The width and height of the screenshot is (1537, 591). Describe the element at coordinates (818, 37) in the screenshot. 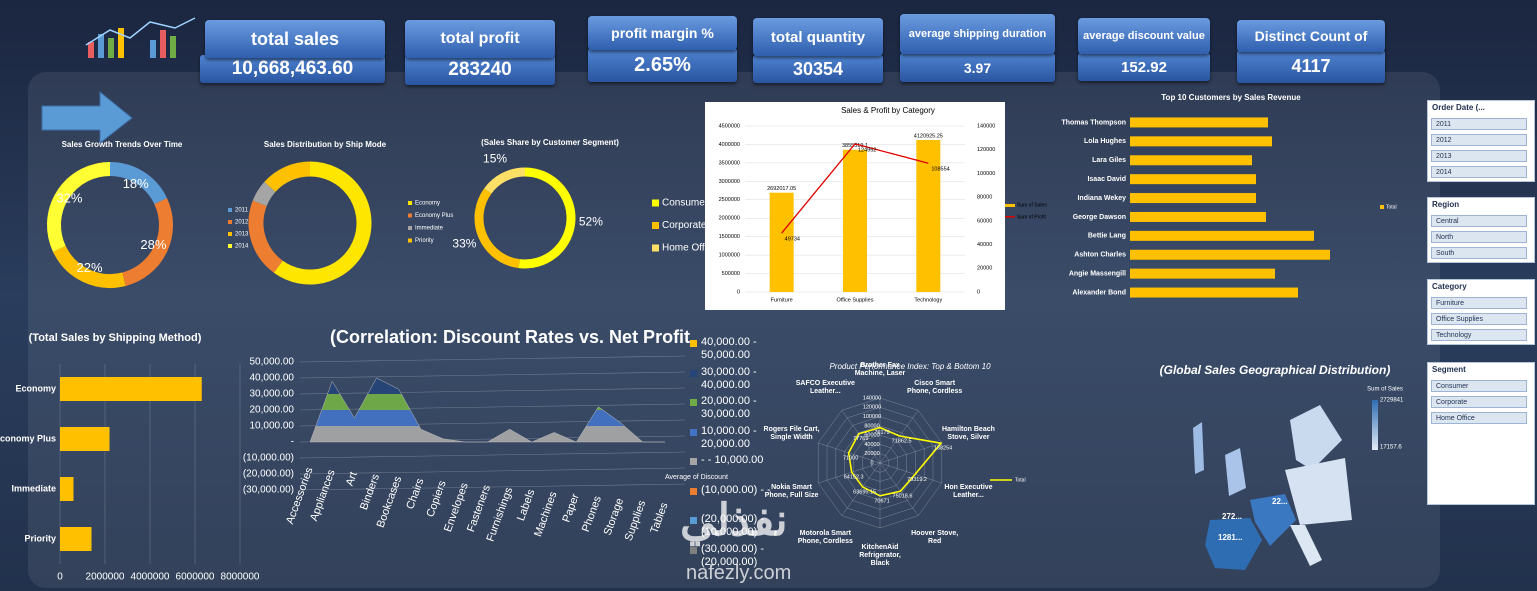

I see `kpi-label: total quantity` at that location.